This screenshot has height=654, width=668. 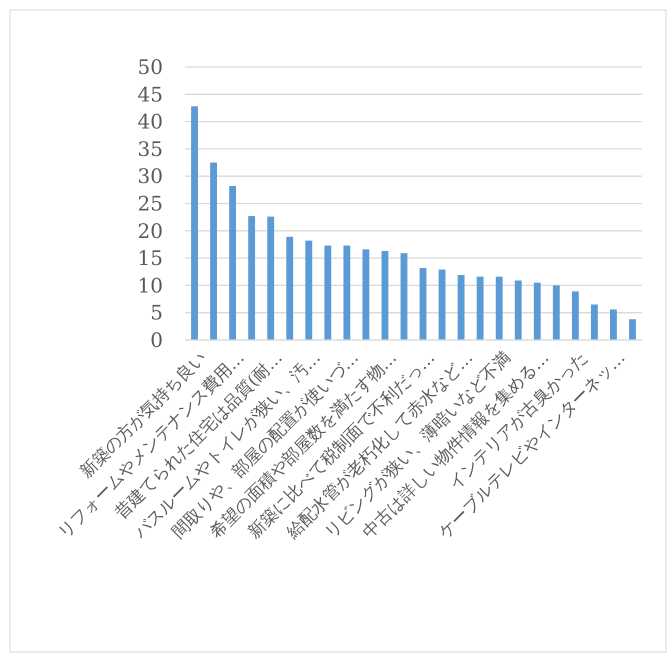 I want to click on y-tick-label: 50, so click(x=150, y=67).